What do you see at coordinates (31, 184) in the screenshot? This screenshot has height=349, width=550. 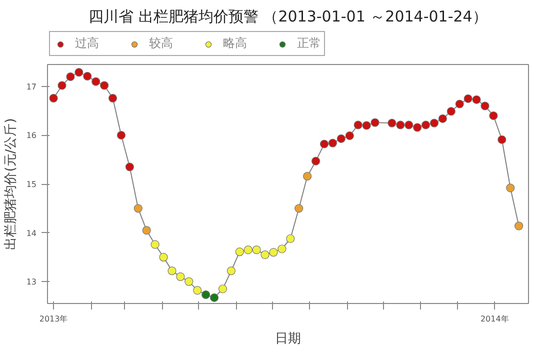 I see `y-tick-label: 15` at bounding box center [31, 184].